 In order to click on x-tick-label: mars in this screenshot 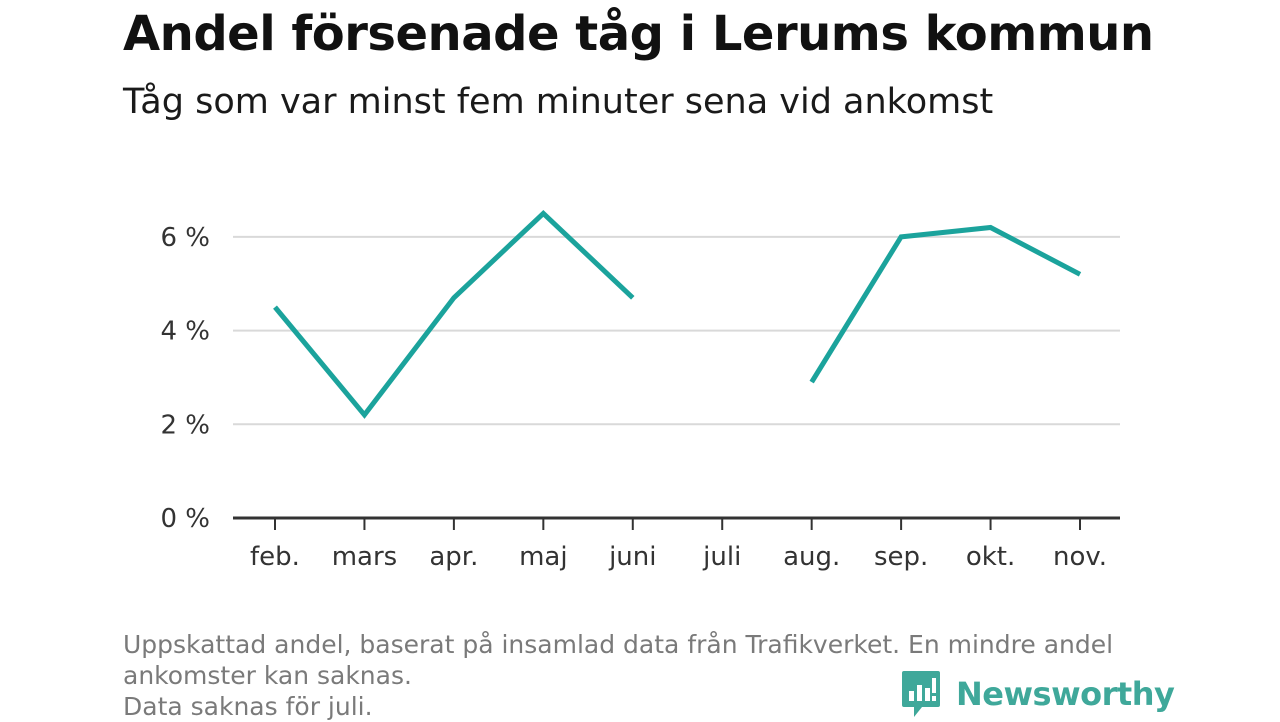, I will do `click(365, 557)`.